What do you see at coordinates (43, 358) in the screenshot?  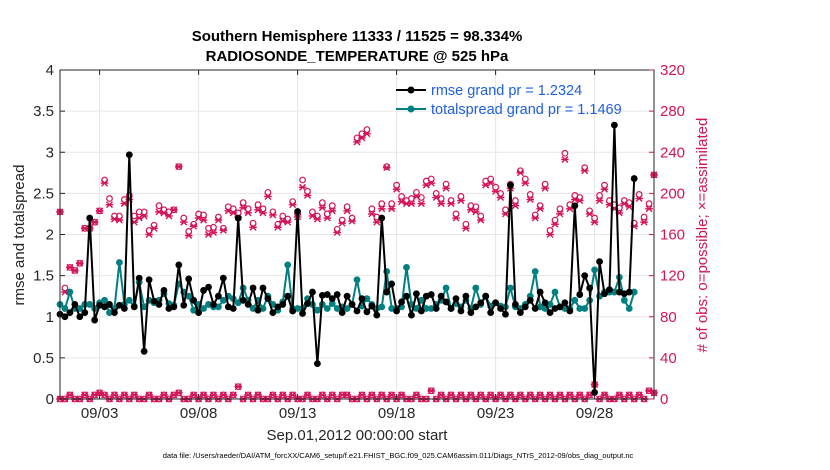 I see `y-tick-label: 0.5` at bounding box center [43, 358].